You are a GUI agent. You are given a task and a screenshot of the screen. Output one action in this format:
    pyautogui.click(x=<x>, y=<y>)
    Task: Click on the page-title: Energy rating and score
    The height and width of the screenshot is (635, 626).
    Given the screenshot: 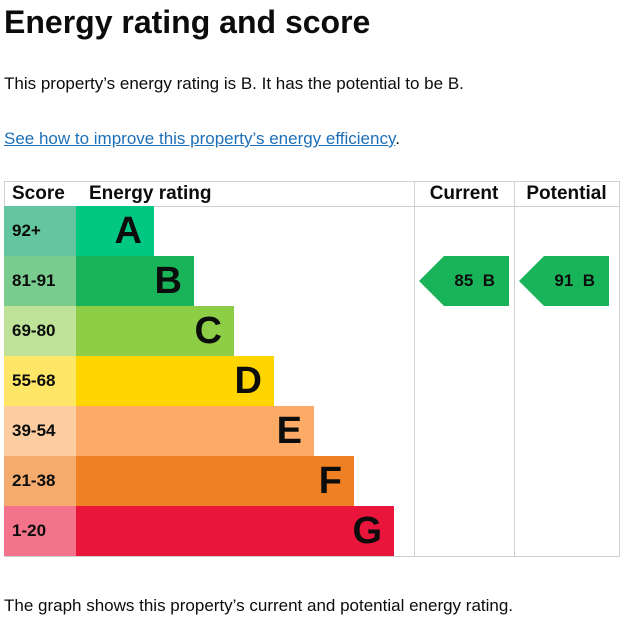 What is the action you would take?
    pyautogui.click(x=187, y=22)
    